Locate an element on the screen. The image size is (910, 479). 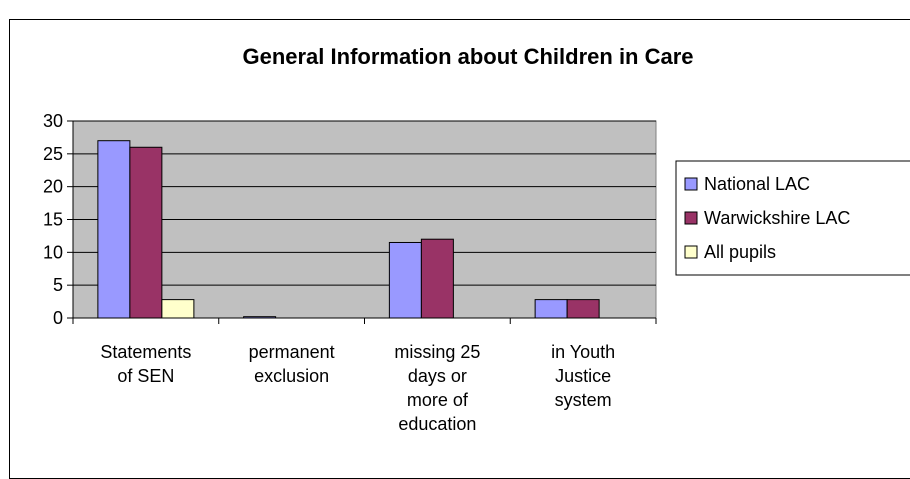
legend-box is located at coordinates (792, 218).